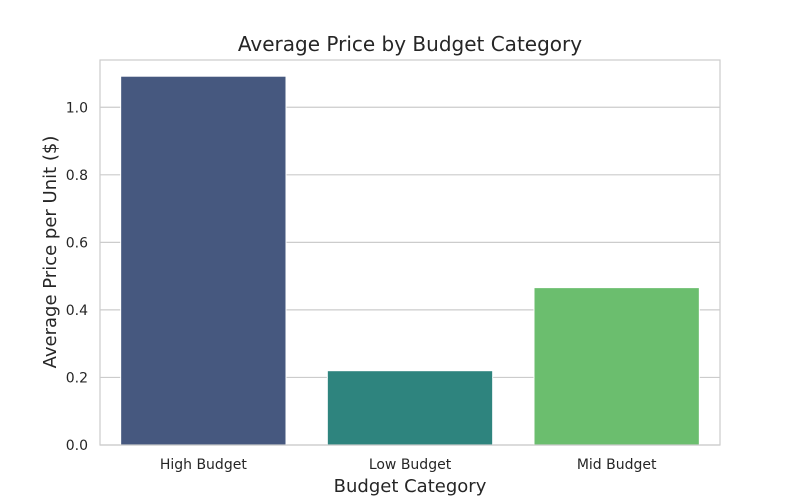 The width and height of the screenshot is (800, 500). Describe the element at coordinates (50, 252) in the screenshot. I see `y-axis-label: Average Price per Unit ($)` at that location.